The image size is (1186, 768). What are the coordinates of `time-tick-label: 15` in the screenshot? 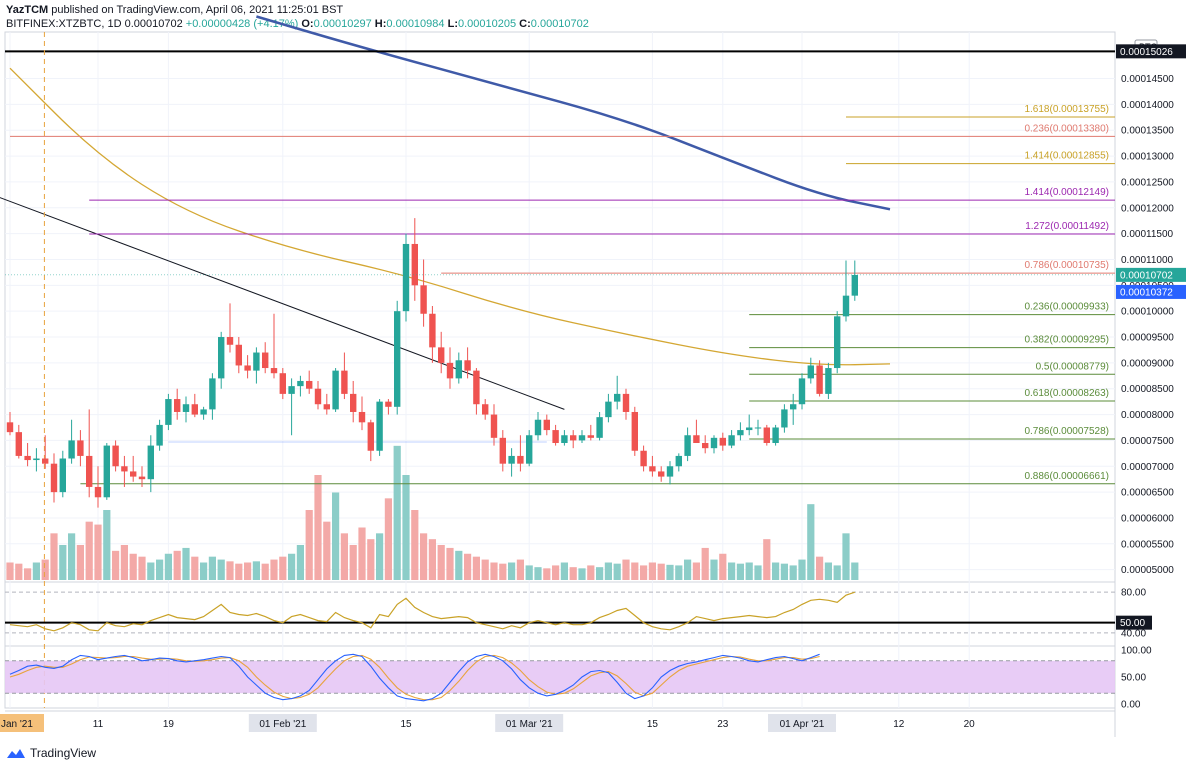 It's located at (653, 724).